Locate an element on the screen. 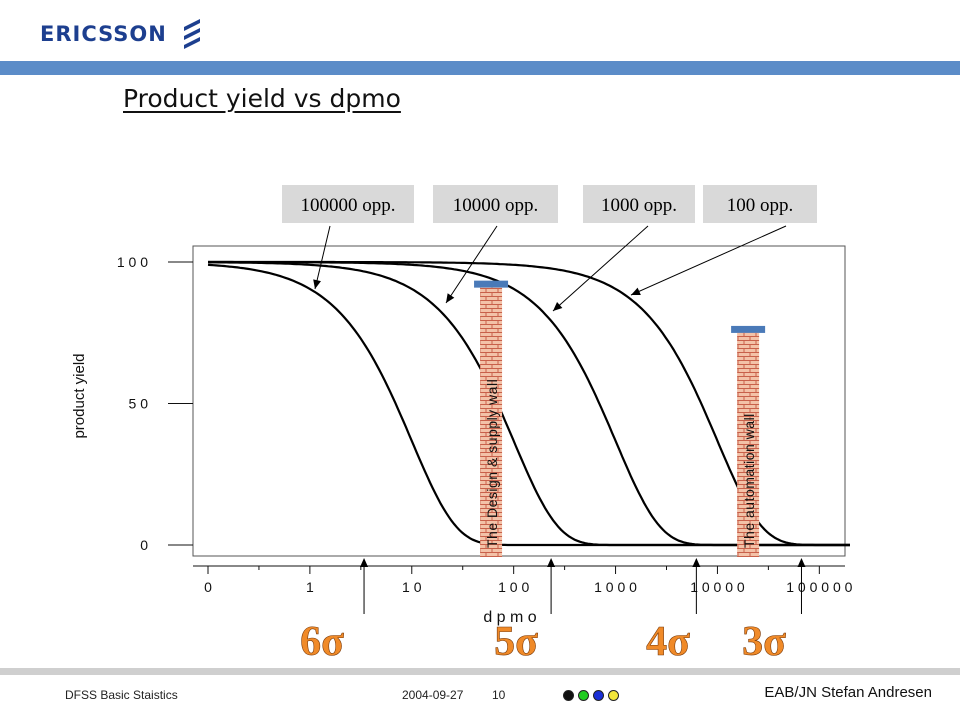 Image resolution: width=960 pixels, height=720 pixels. sigma-label: 3σ is located at coordinates (764, 642).